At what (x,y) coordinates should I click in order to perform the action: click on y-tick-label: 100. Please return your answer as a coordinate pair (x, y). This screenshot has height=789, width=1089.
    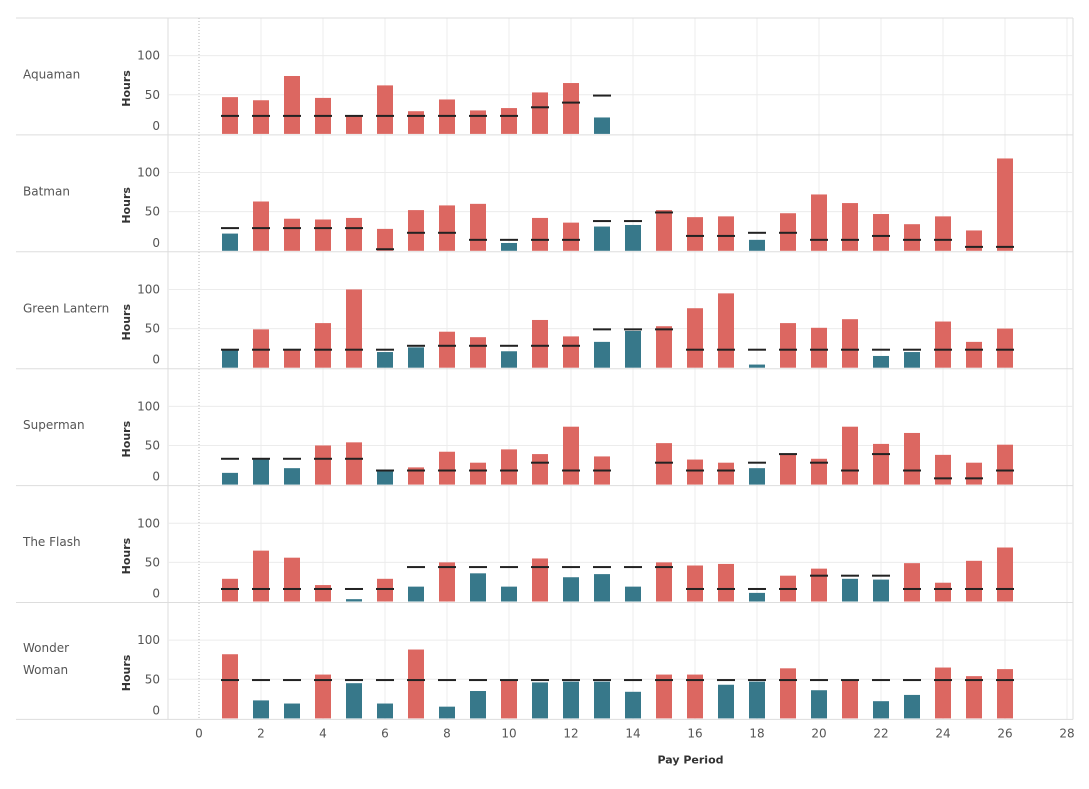
    Looking at the image, I should click on (148, 289).